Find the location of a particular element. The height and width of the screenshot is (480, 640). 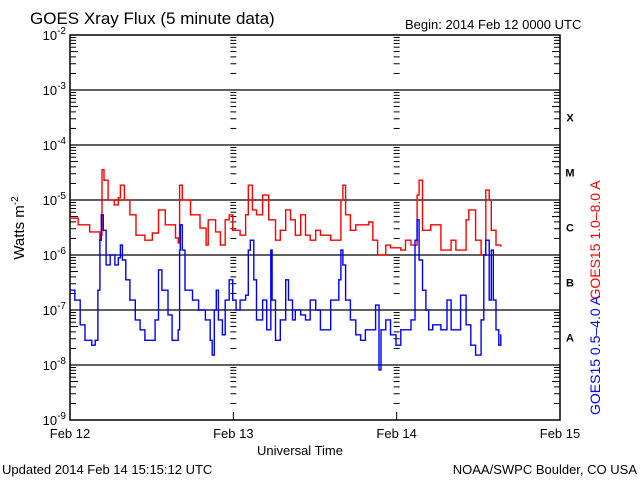

credit-label: NOAA/SWPC Boulder, CO USA is located at coordinates (545, 469).